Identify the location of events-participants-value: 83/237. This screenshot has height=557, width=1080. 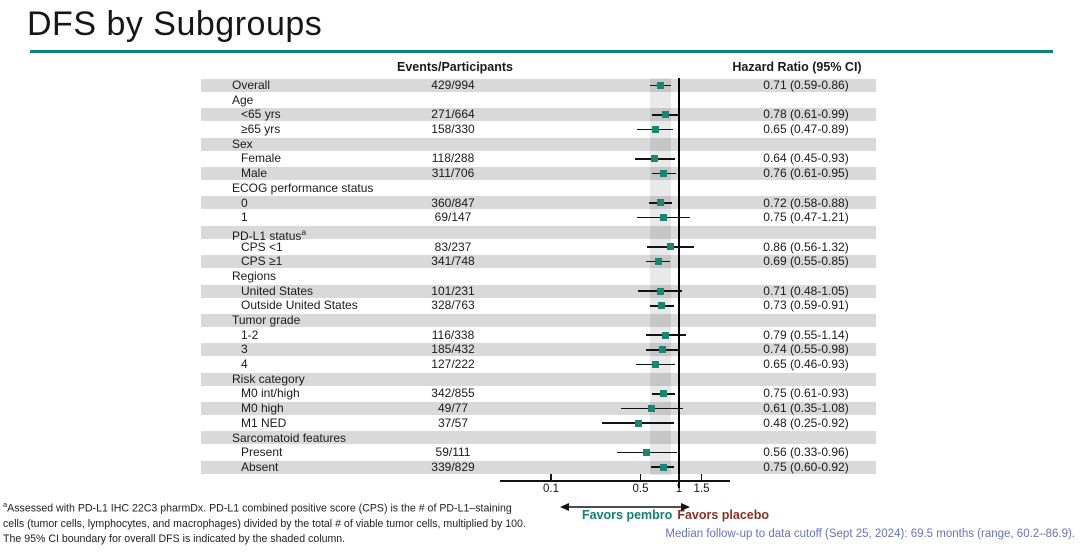
(453, 246).